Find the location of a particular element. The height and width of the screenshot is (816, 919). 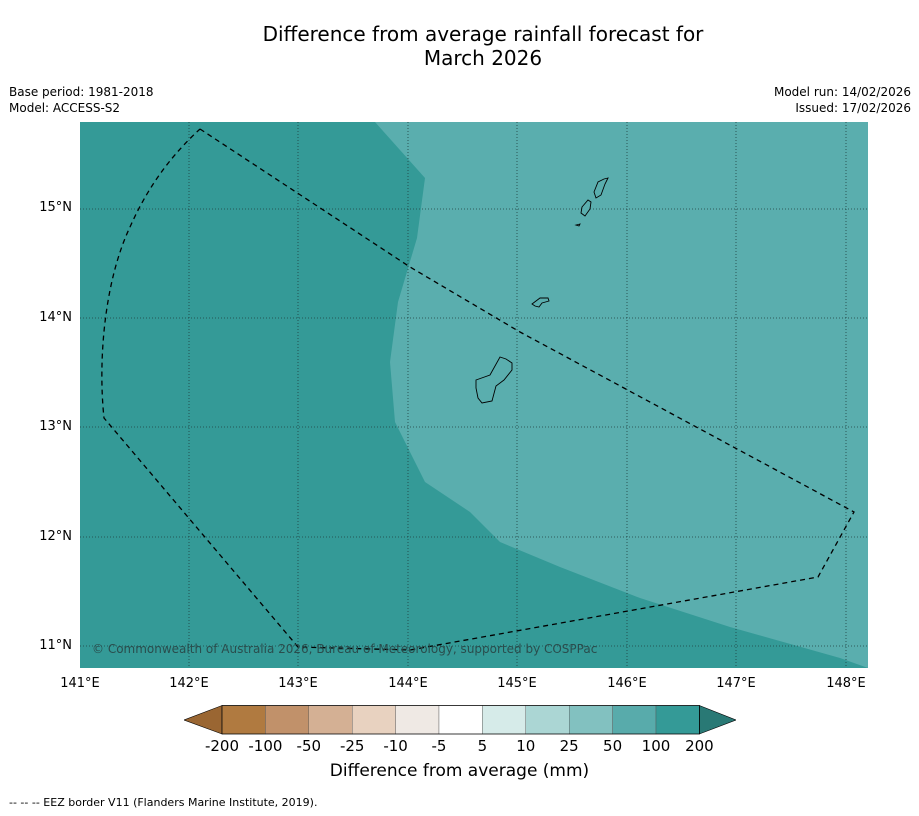

colorbar-tick-label: -100 is located at coordinates (265, 746).